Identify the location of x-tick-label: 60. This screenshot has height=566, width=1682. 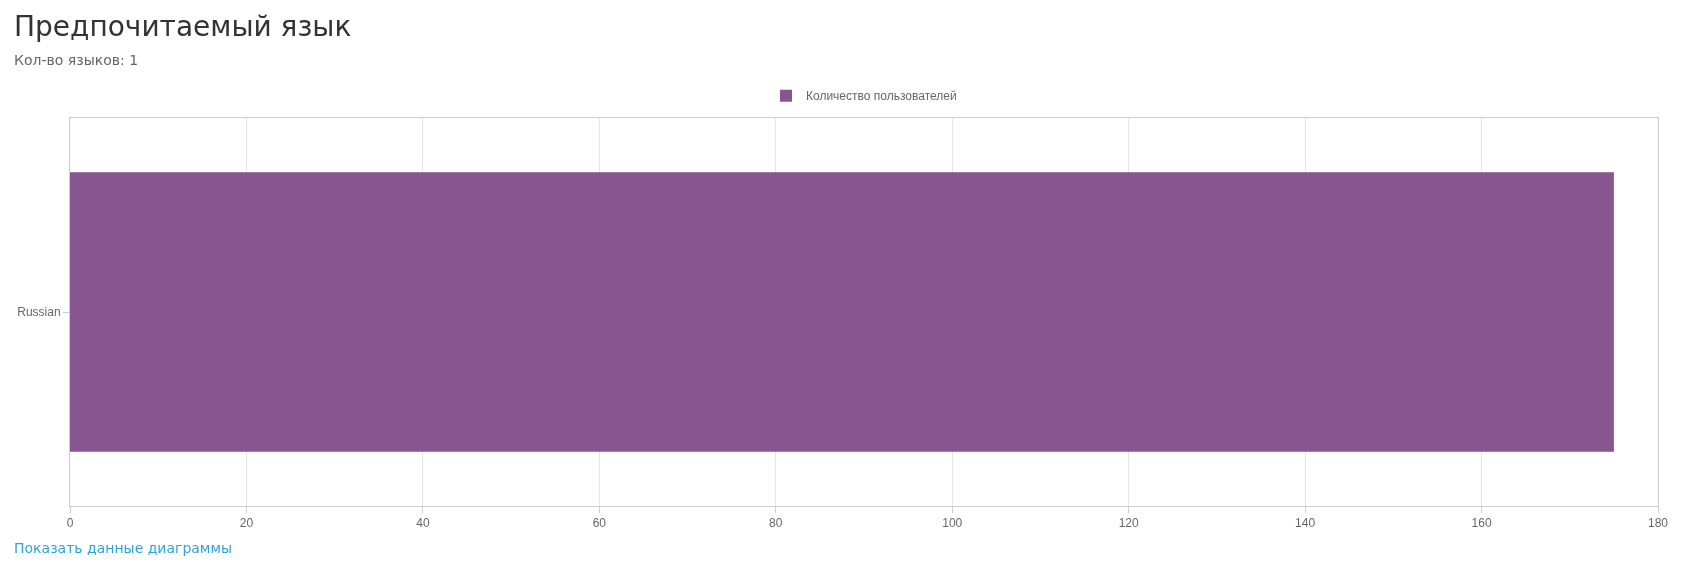
(599, 523).